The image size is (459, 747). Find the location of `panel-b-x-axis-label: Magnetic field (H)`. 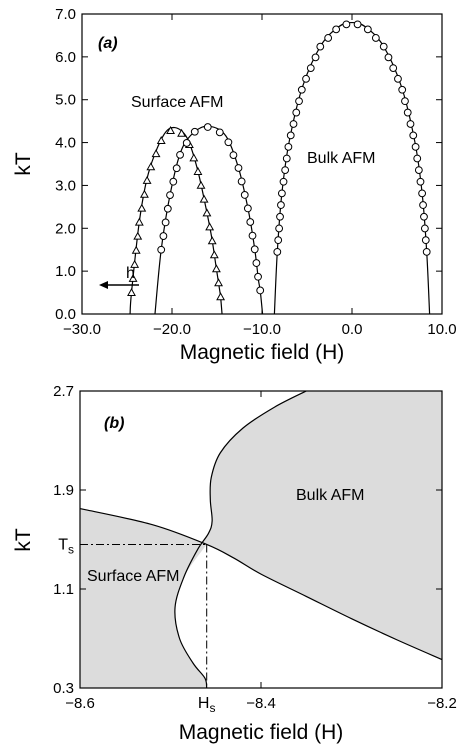

panel-b-x-axis-label: Magnetic field (H) is located at coordinates (261, 732).